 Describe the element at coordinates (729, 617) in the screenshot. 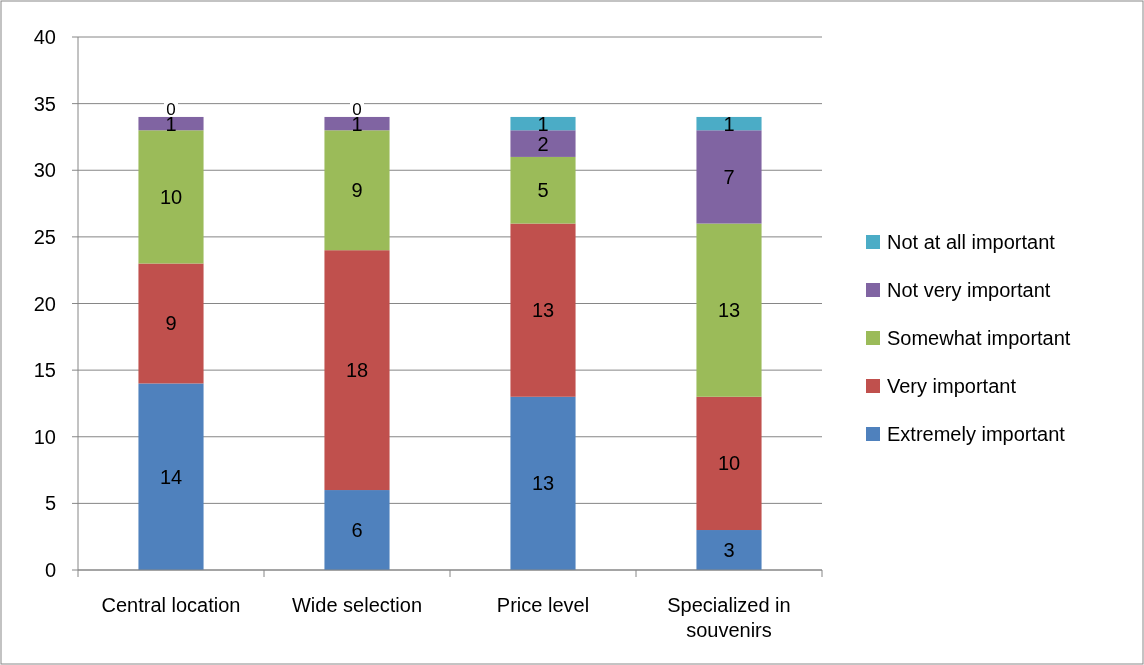

I see `x-tick-label: Specialized in souvenirs` at that location.